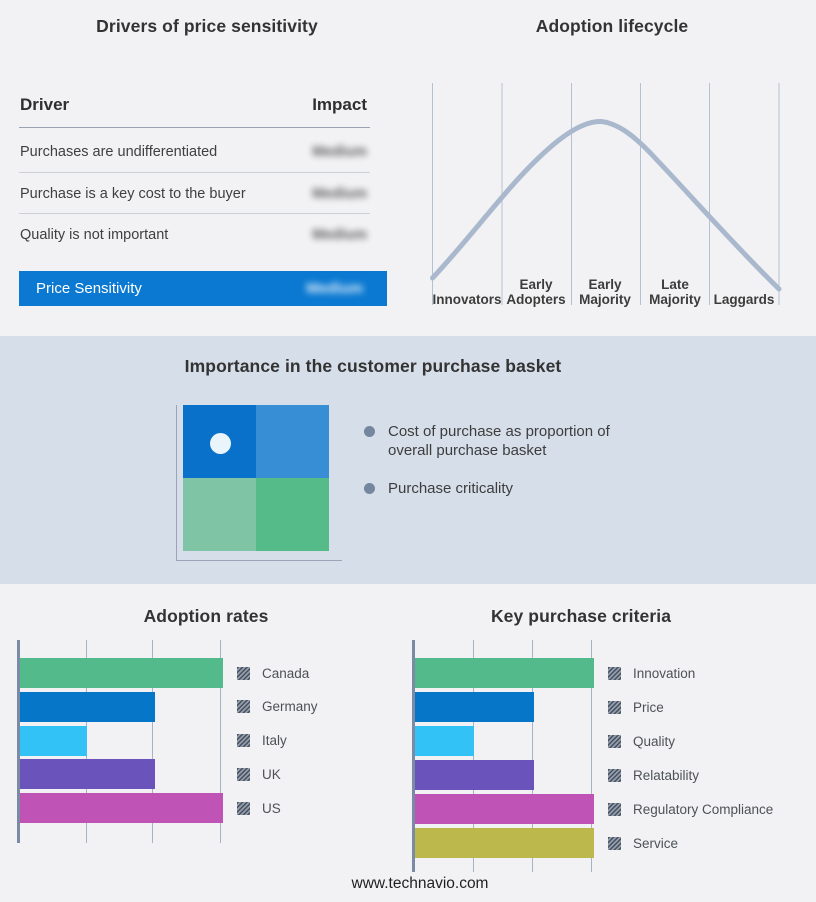 The image size is (816, 902). Describe the element at coordinates (444, 741) in the screenshot. I see `bar-quality` at that location.